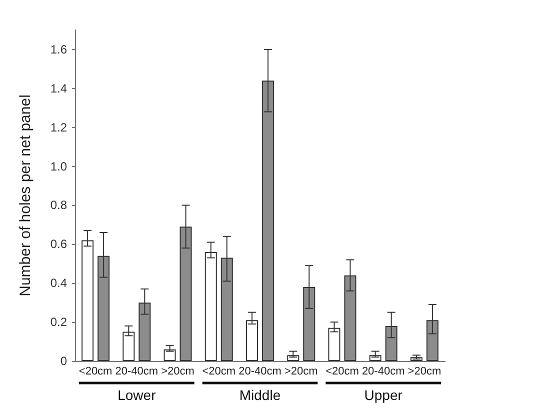 This screenshot has width=555, height=411. Describe the element at coordinates (59, 49) in the screenshot. I see `y-tick-label: 1.6` at that location.